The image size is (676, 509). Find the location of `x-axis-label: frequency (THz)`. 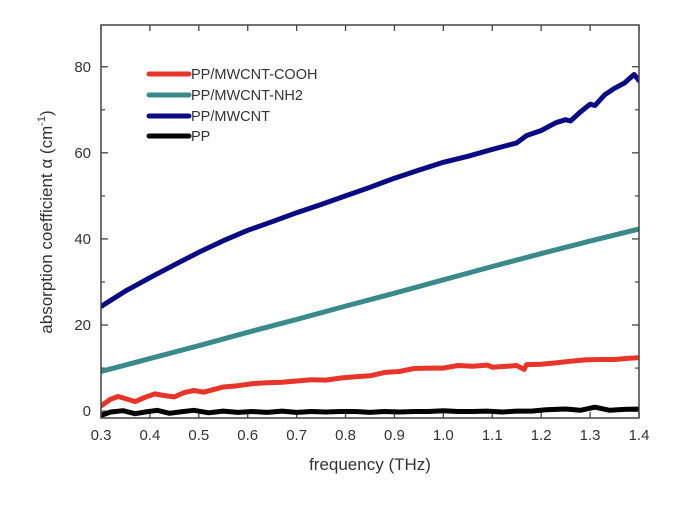

x-axis-label: frequency (THz) is located at coordinates (370, 464).